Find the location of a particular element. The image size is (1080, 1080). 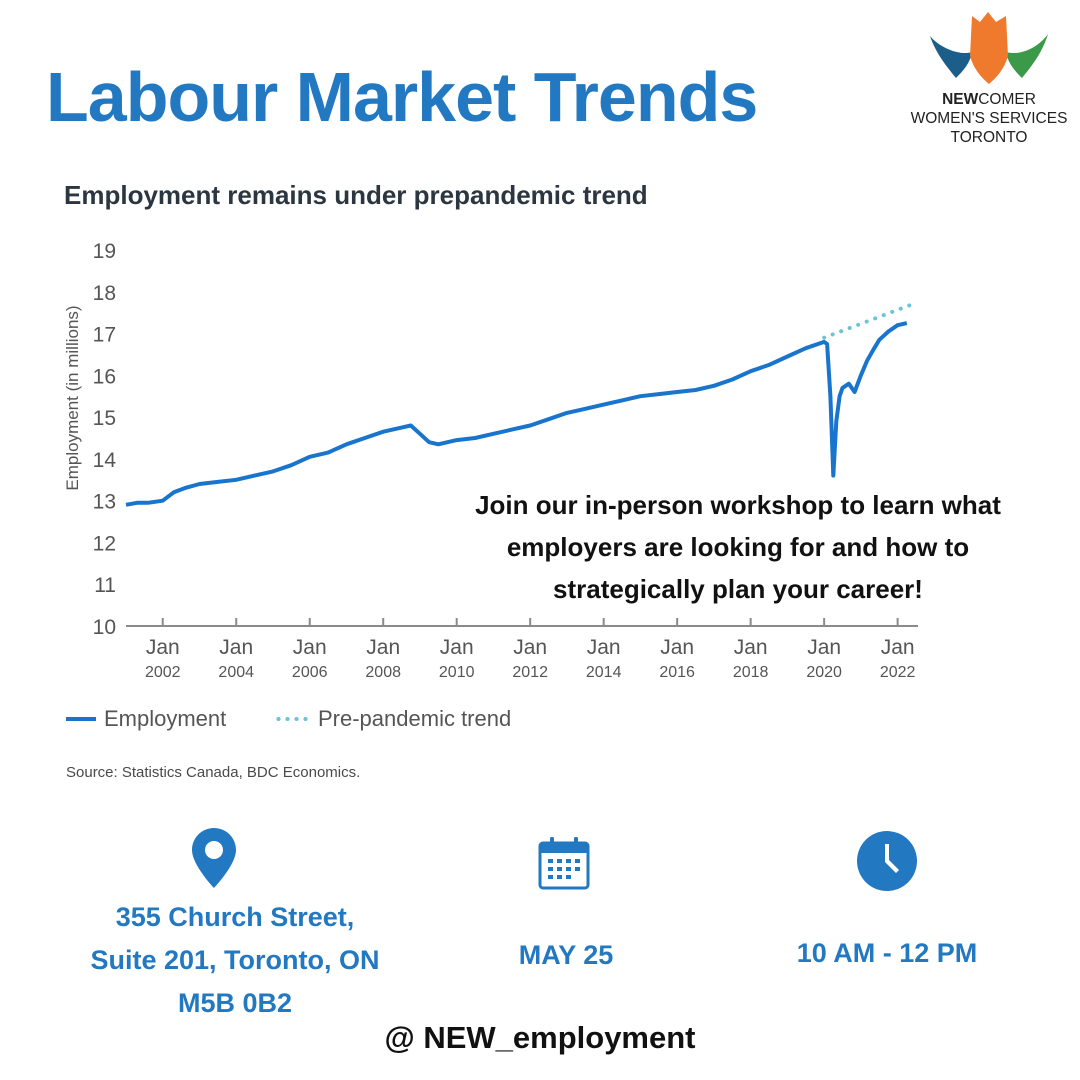

y-tick-label: 11 is located at coordinates (105, 585).